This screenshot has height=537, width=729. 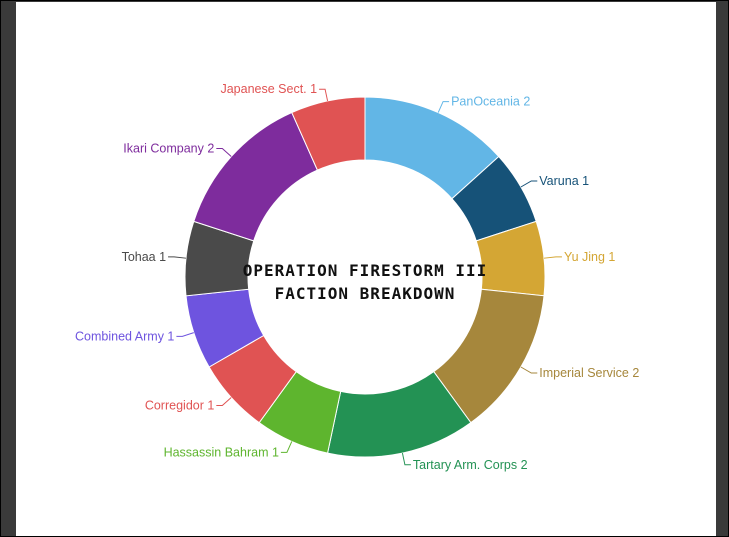 I want to click on slice-label-4: Tartary Arm. Corps 2, so click(x=470, y=465).